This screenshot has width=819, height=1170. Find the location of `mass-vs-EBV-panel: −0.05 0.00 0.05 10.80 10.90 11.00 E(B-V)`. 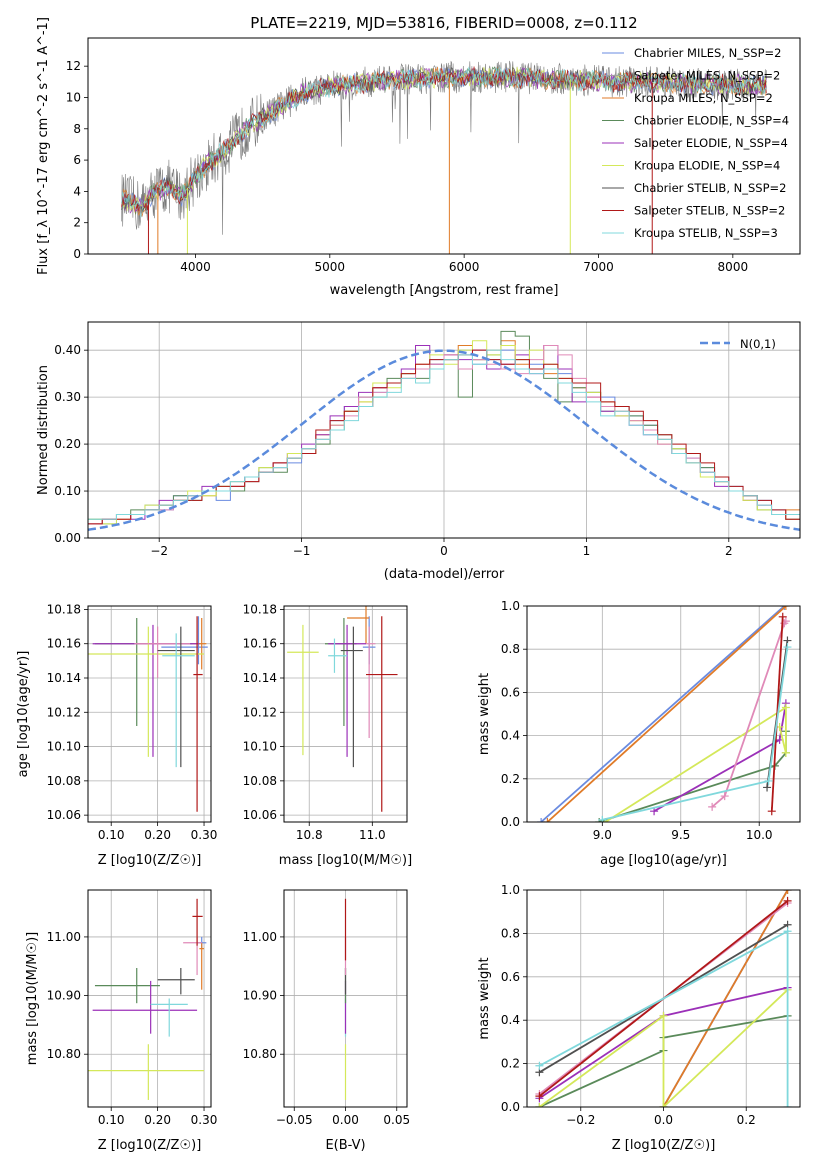

mass-vs-EBV-panel: −0.05 0.00 0.05 10.80 10.90 11.00 E(B-V) is located at coordinates (326, 1021).